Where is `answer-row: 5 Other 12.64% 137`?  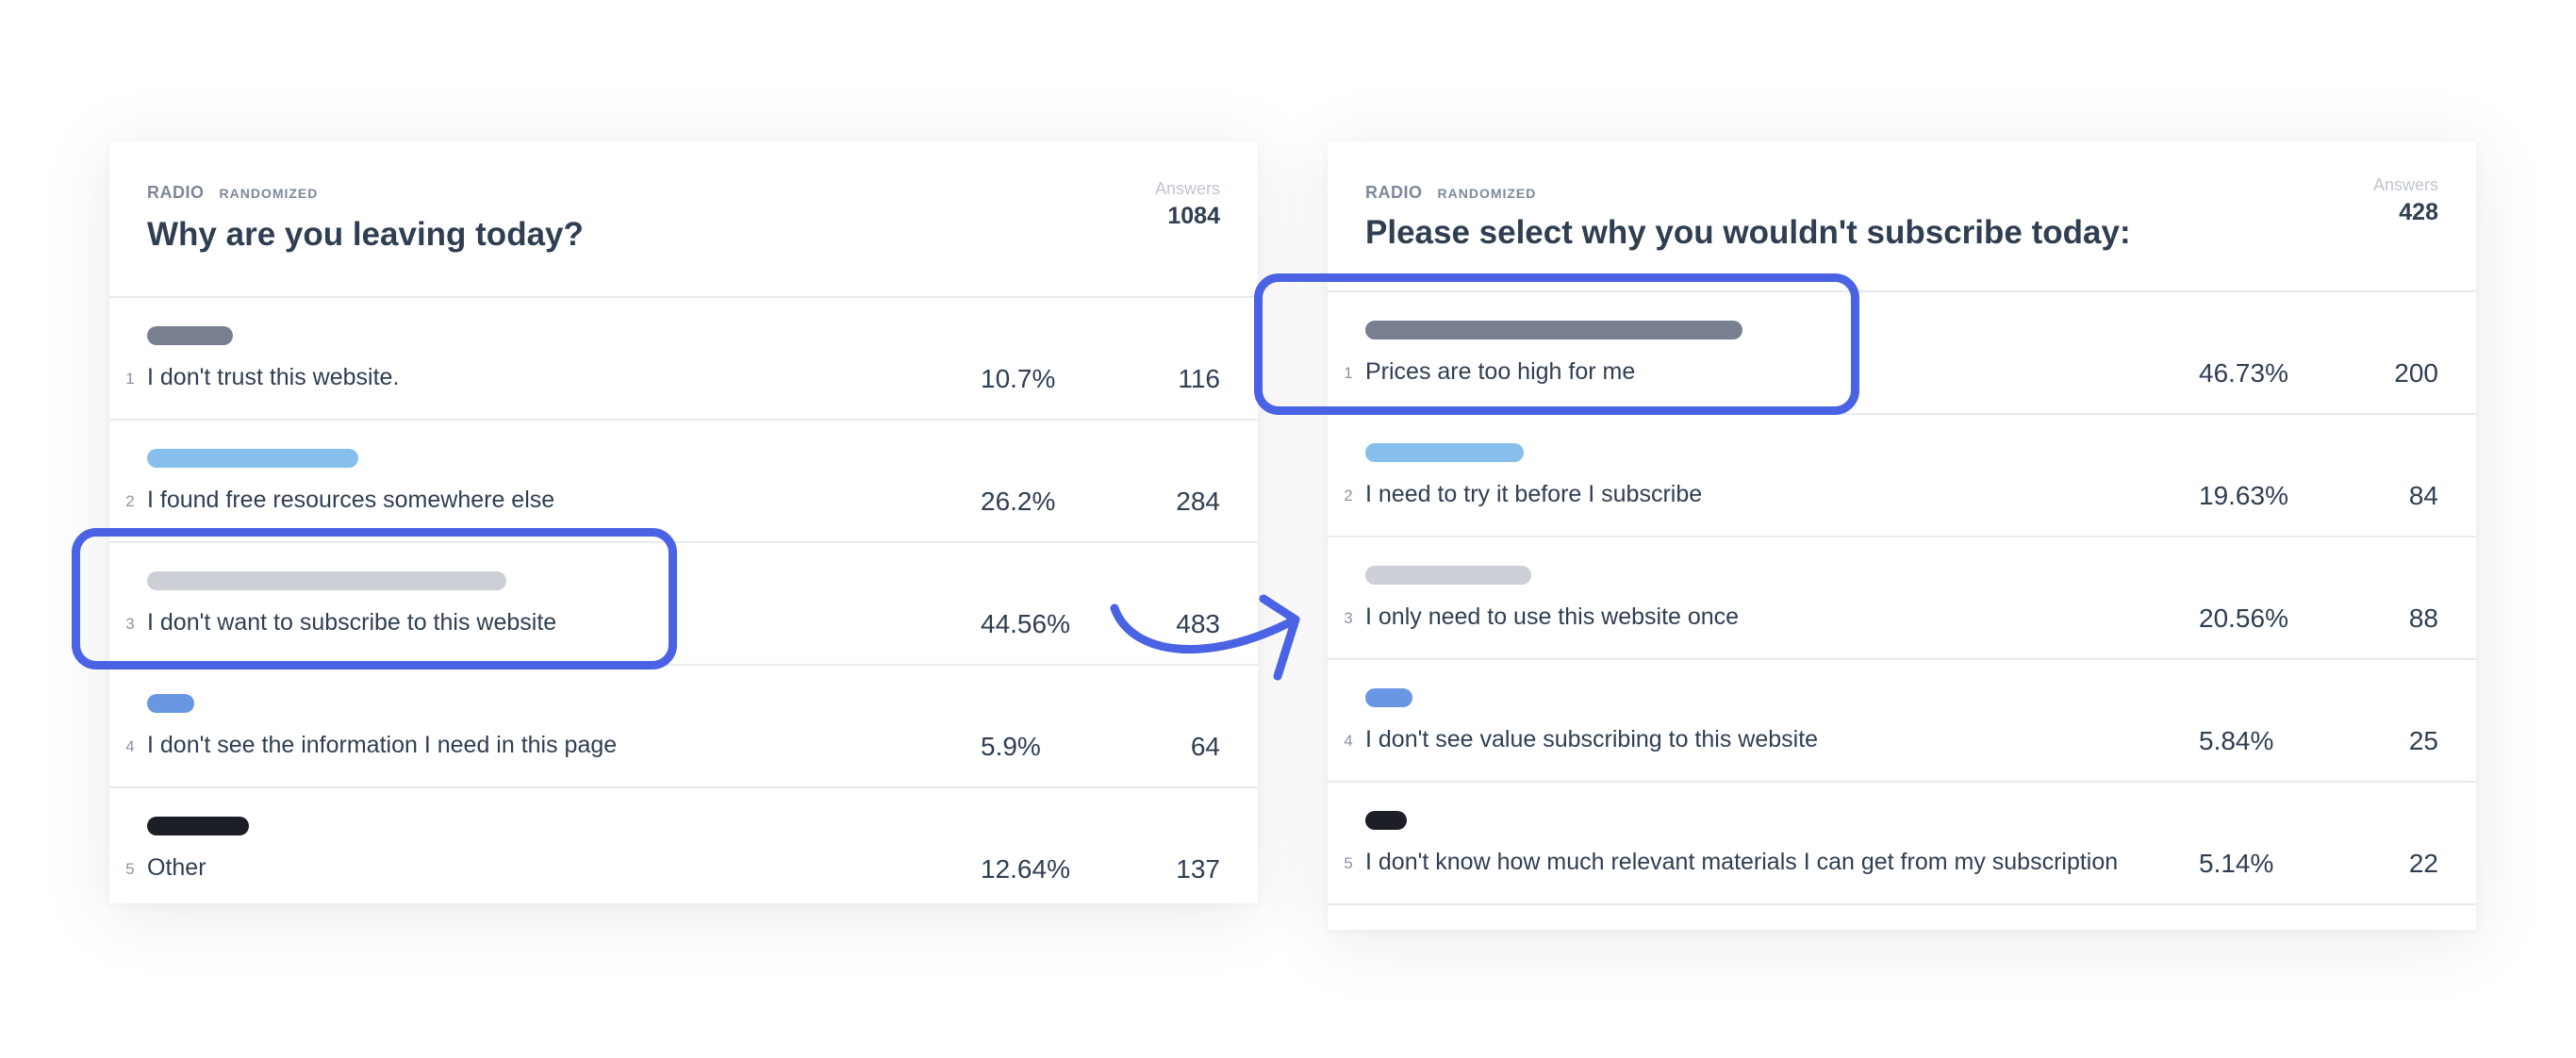
answer-row: 5 Other 12.64% 137 is located at coordinates (683, 849).